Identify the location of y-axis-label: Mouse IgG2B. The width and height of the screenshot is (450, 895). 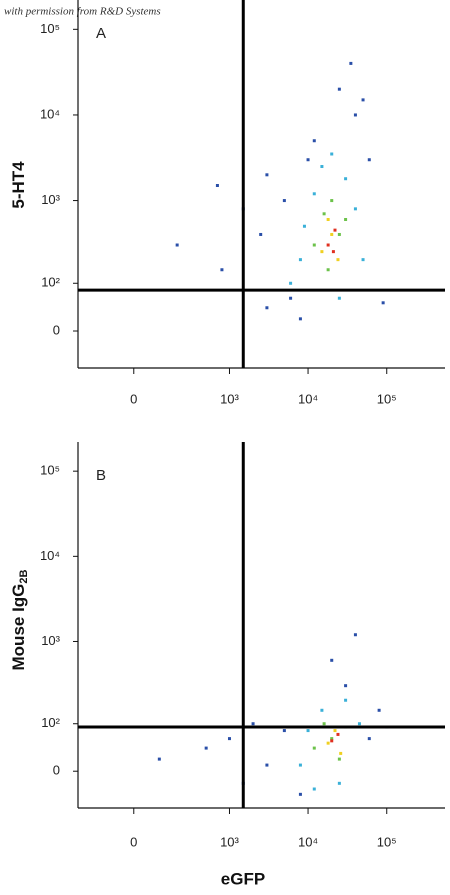
(19, 619).